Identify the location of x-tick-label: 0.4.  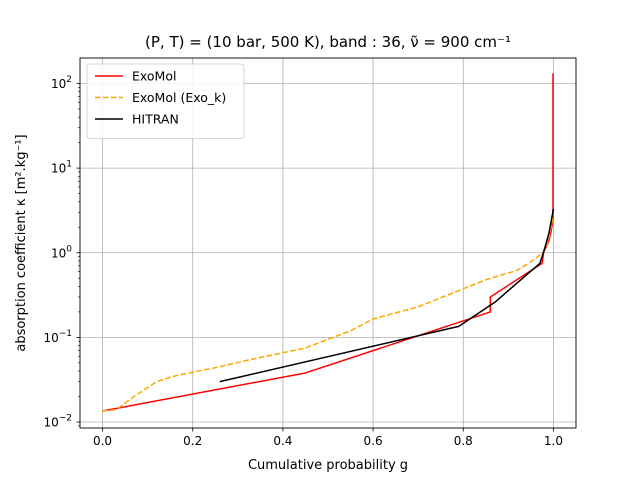
(282, 441).